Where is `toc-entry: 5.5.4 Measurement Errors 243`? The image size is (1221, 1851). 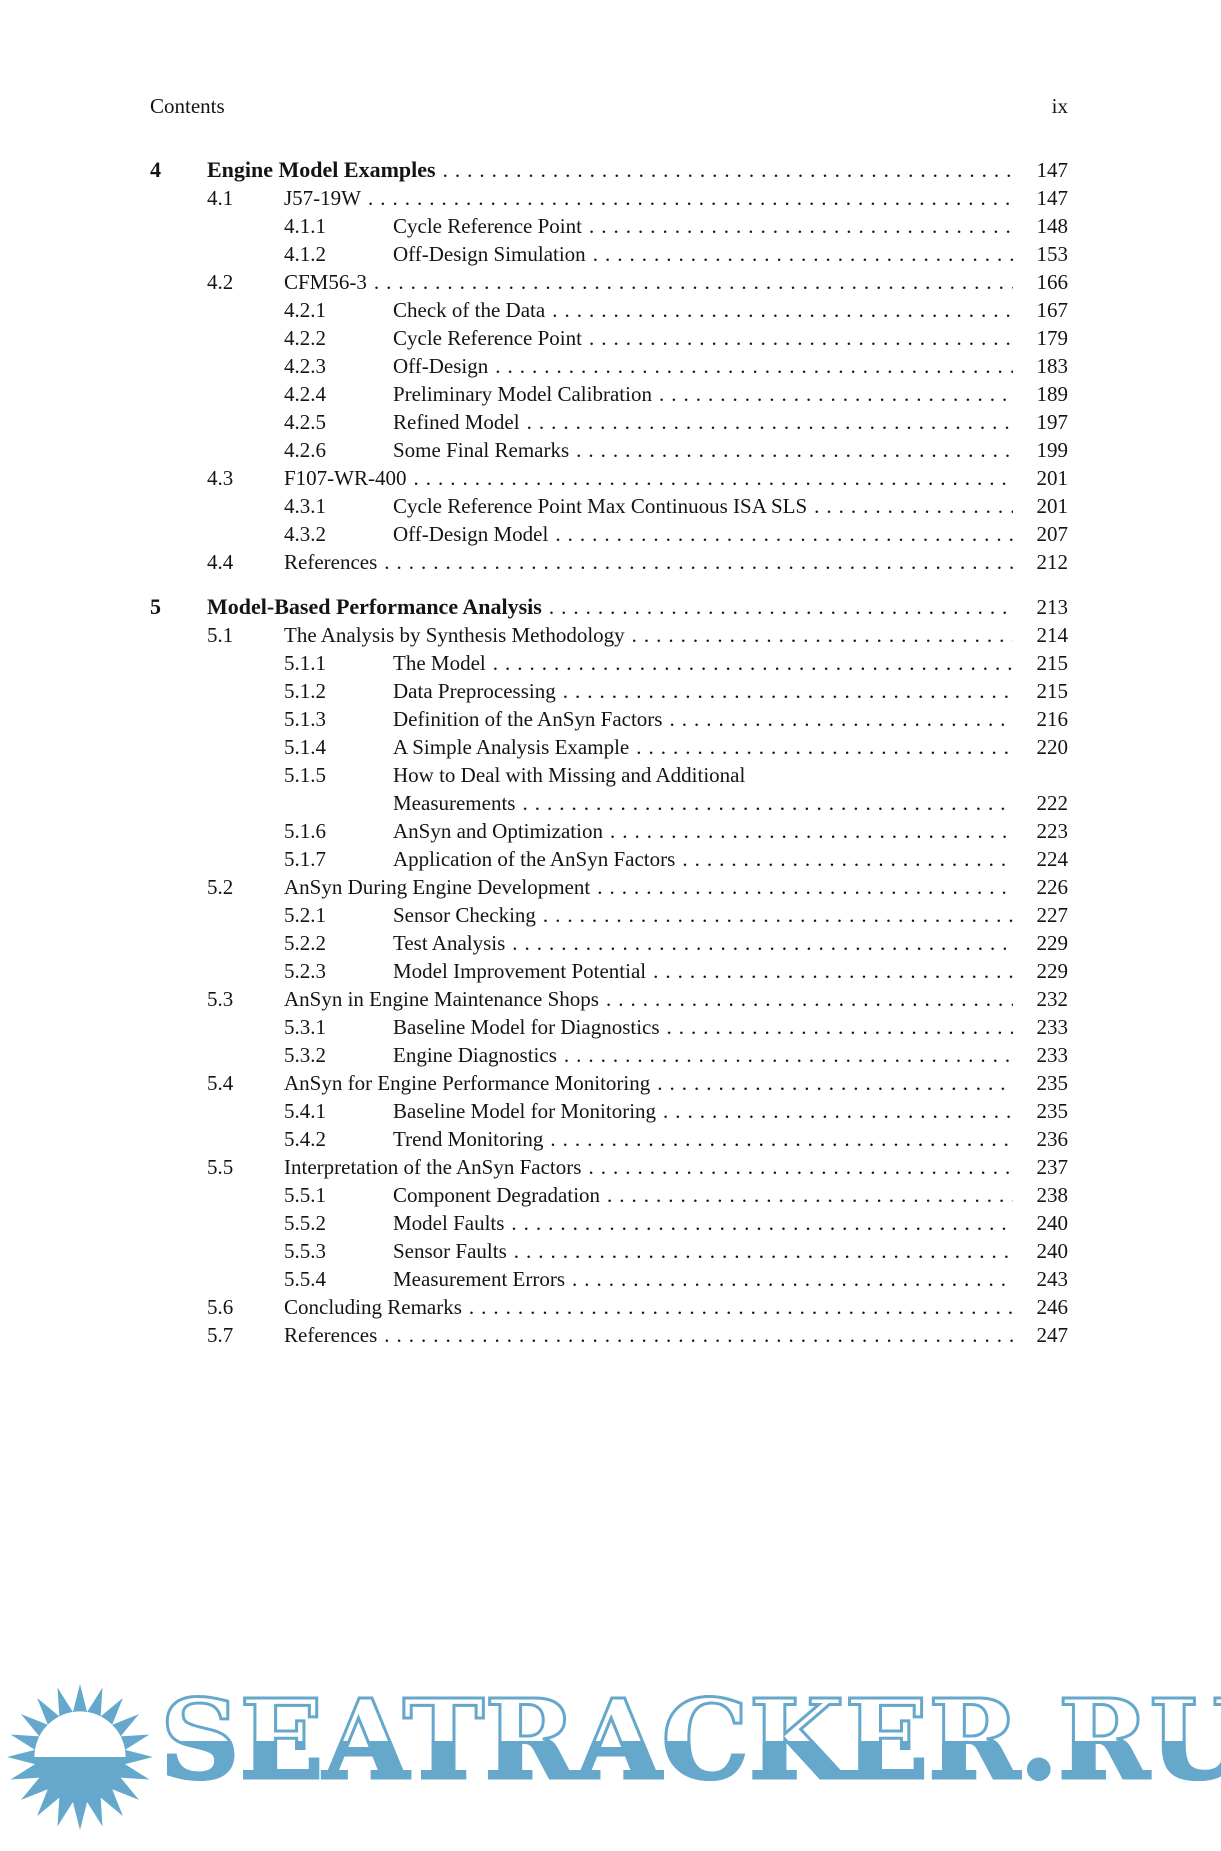
toc-entry: 5.5.4 Measurement Errors 243 is located at coordinates (609, 1279).